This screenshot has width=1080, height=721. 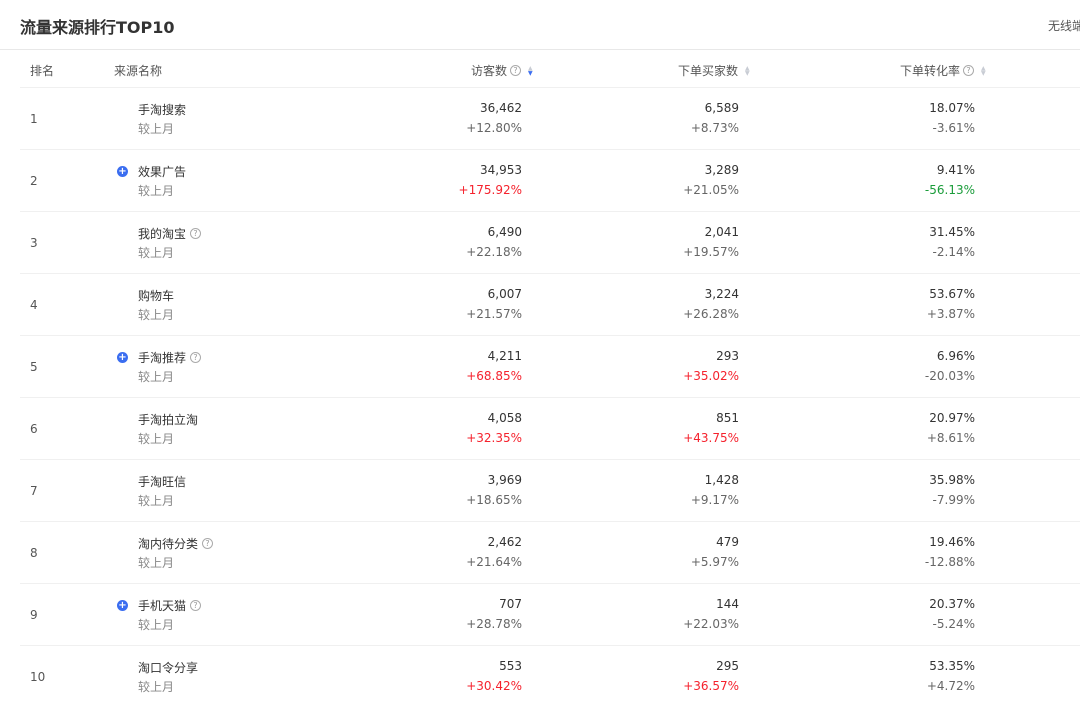 I want to click on source-name: 我的淘宝?, so click(x=170, y=233).